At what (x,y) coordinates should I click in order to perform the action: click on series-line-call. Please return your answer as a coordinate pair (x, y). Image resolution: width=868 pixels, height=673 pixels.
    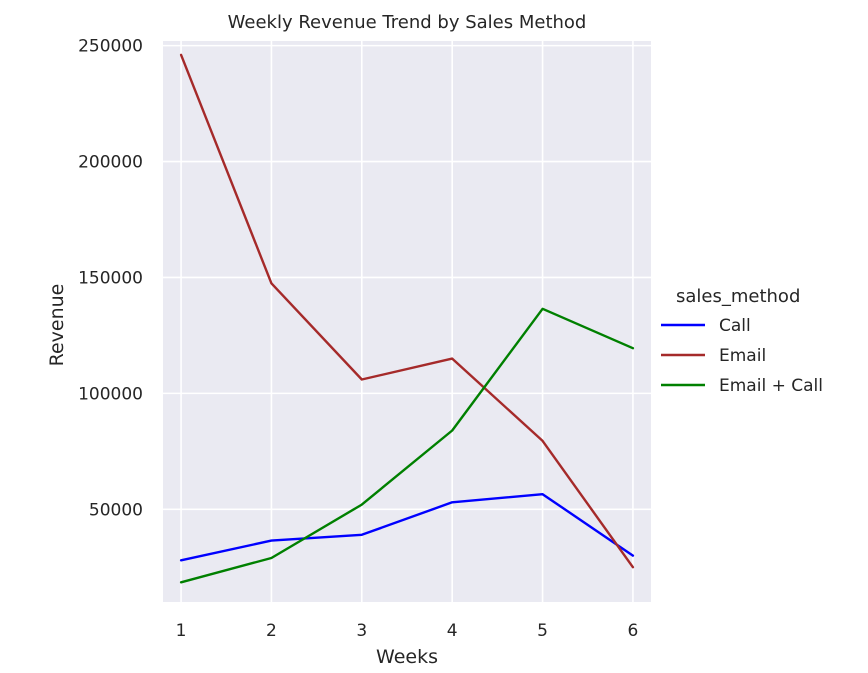
    Looking at the image, I should click on (407, 527).